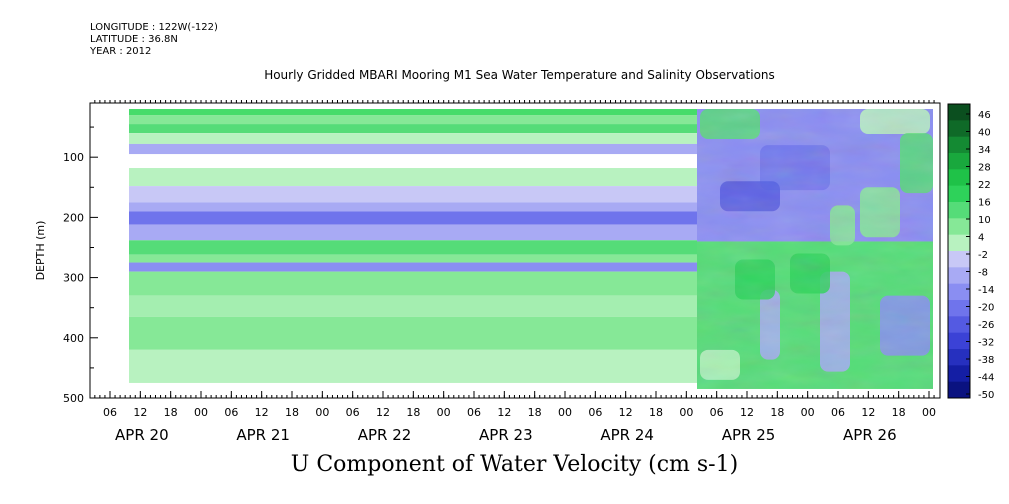  Describe the element at coordinates (981, 238) in the screenshot. I see `colorbar-label: 4` at that location.